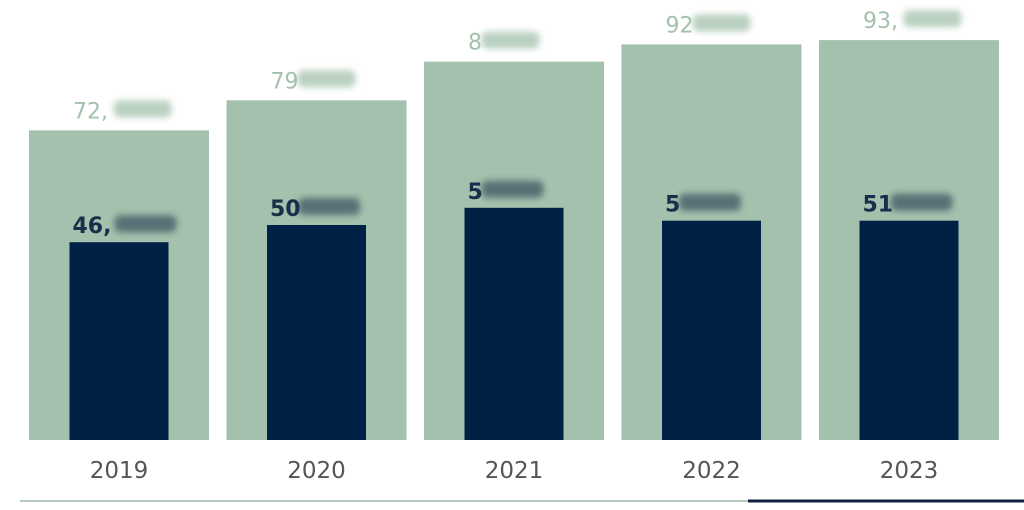 Image resolution: width=1024 pixels, height=510 pixels. I want to click on bar-inner-2021, so click(514, 323).